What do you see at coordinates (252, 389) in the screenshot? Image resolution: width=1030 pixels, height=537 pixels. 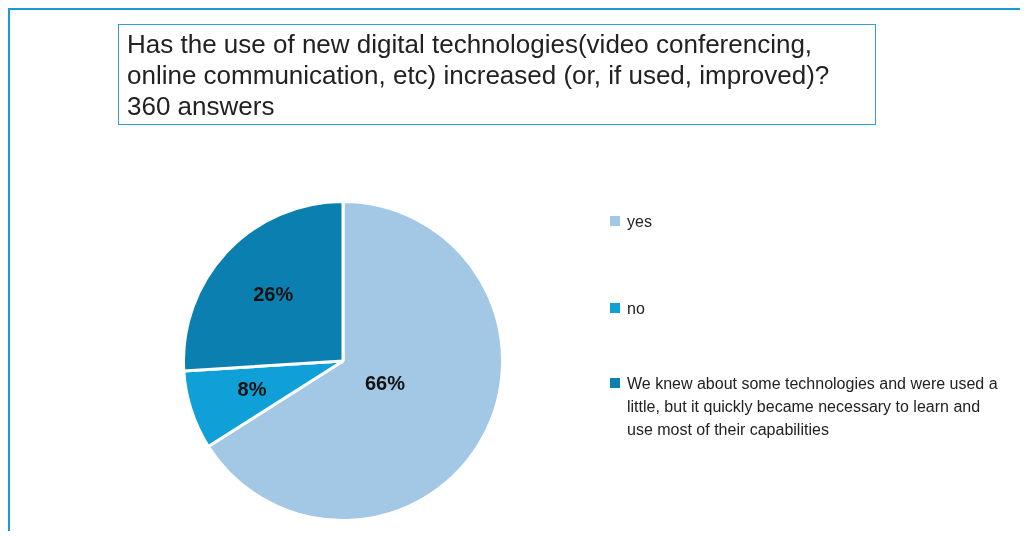 I see `data-label: 8%` at bounding box center [252, 389].